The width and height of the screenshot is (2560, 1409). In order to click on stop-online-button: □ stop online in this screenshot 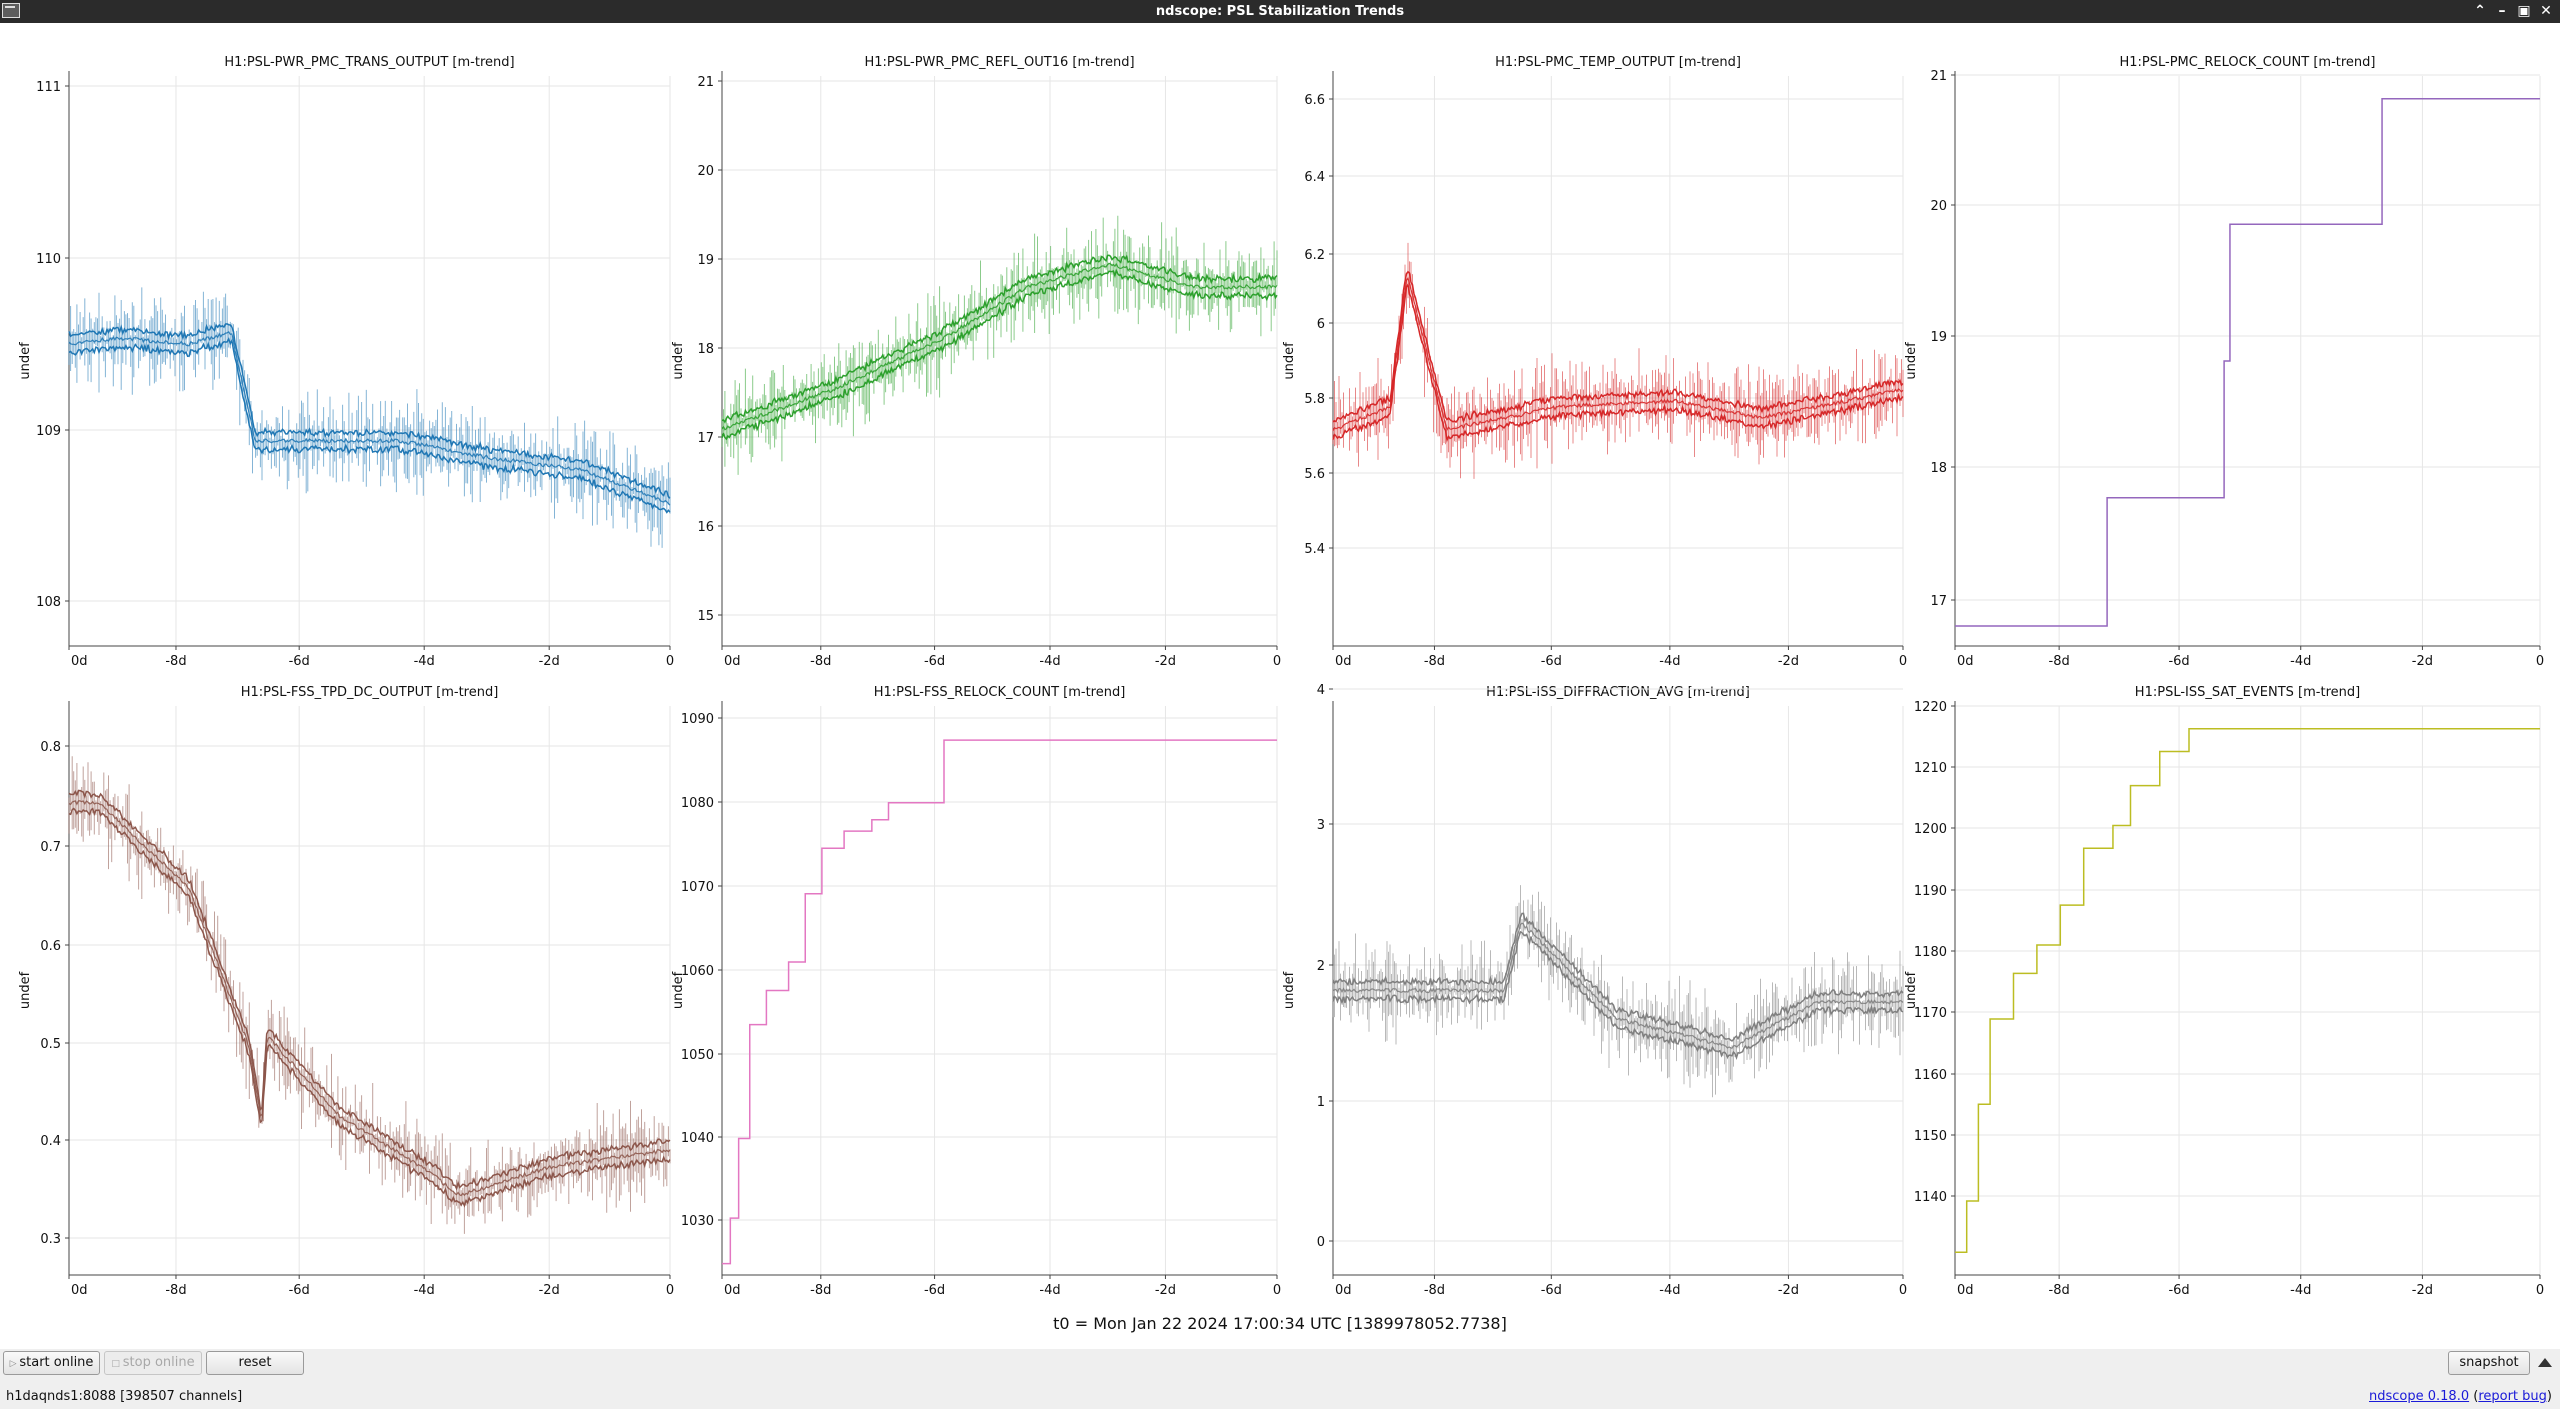, I will do `click(153, 1363)`.